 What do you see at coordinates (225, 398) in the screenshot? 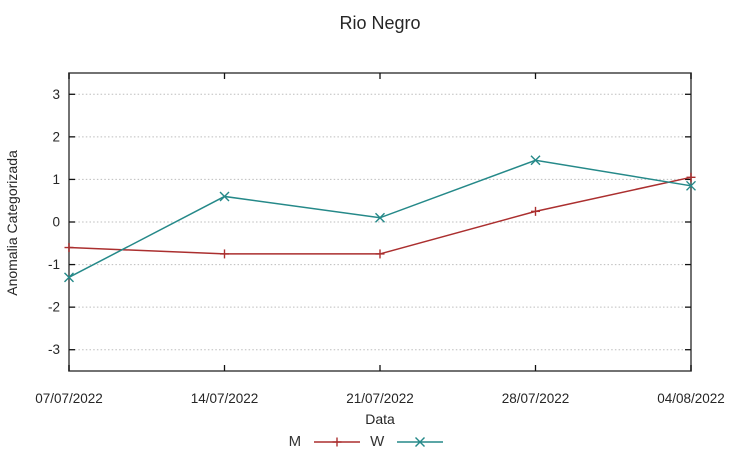
I see `x-tick-label: 14/07/2022` at bounding box center [225, 398].